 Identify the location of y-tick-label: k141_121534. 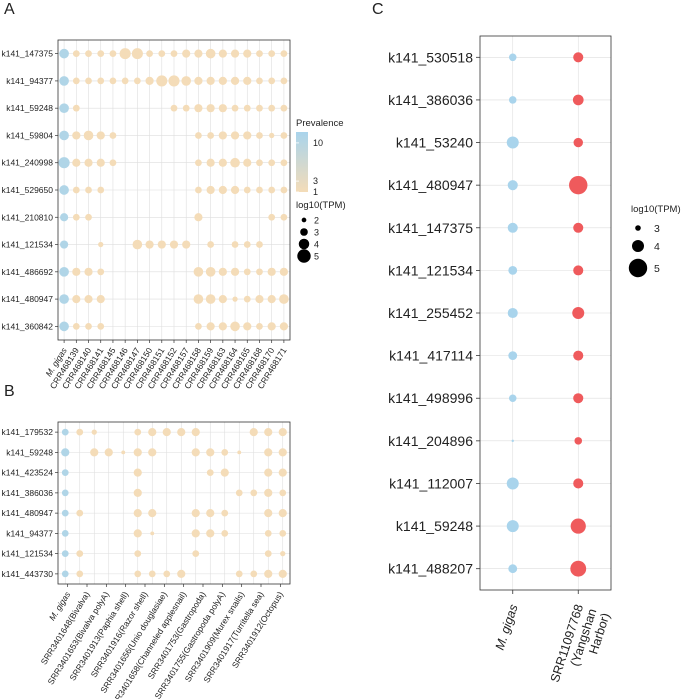
(27, 245).